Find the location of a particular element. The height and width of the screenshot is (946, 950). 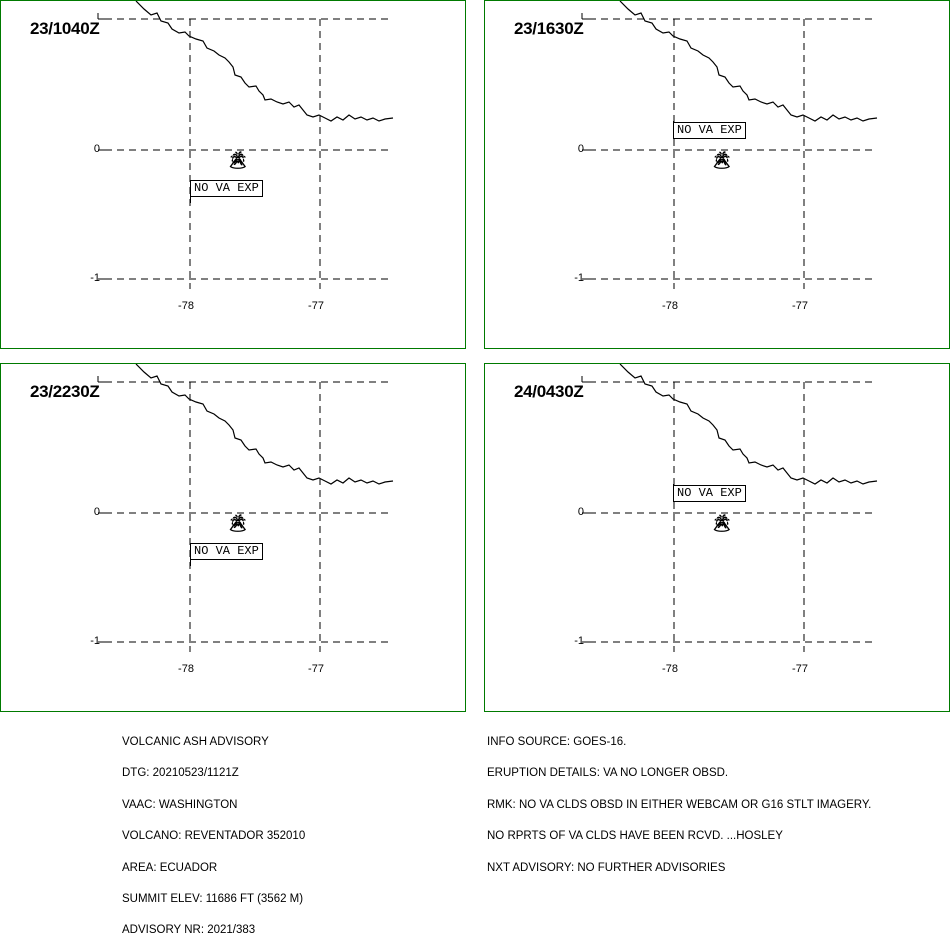

advisory-line: VOLCANO: REVENTADOR 352010 is located at coordinates (214, 836).